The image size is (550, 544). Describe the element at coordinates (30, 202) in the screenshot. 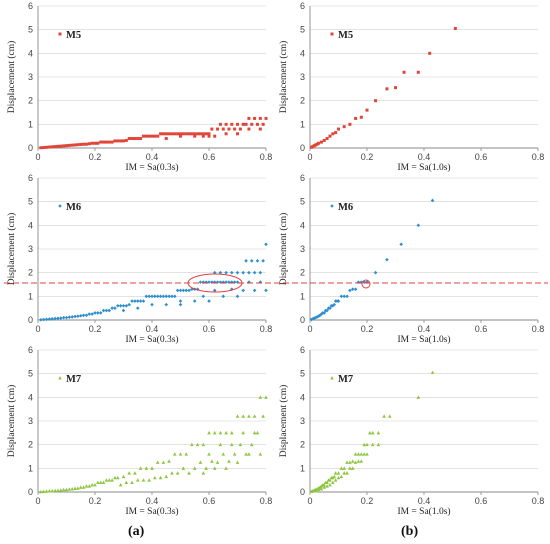

I see `y-tick-label: 5` at that location.